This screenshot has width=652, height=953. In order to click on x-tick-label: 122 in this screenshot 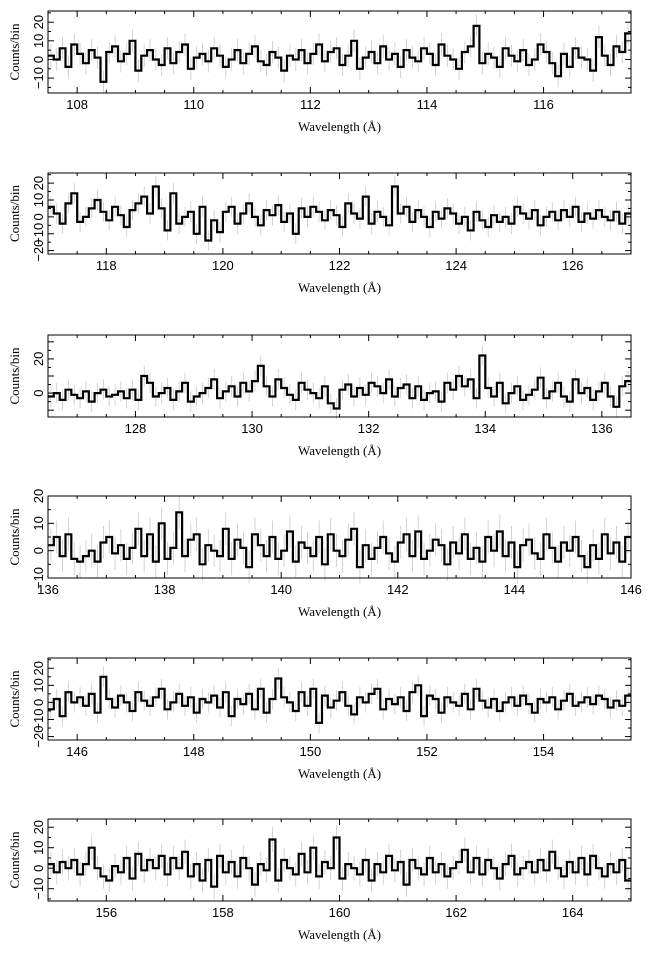, I will do `click(340, 265)`.